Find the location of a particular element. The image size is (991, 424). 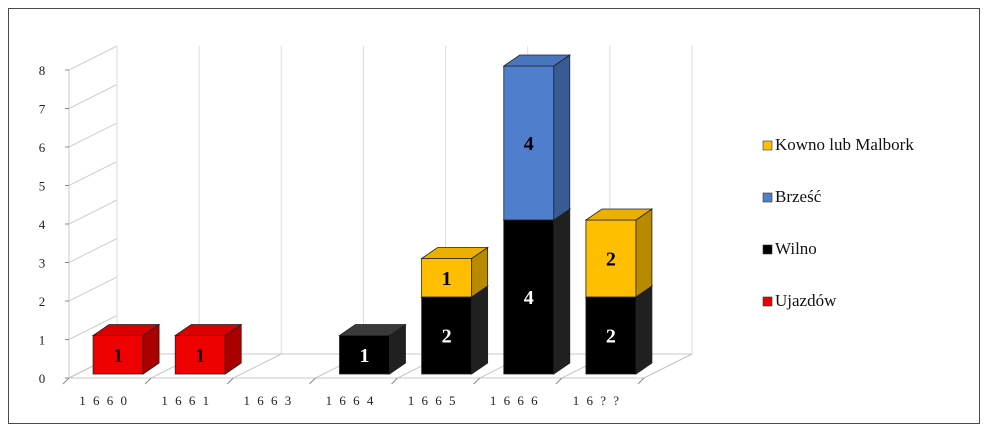

legend-item: Kowno lub Malbork is located at coordinates (838, 144).